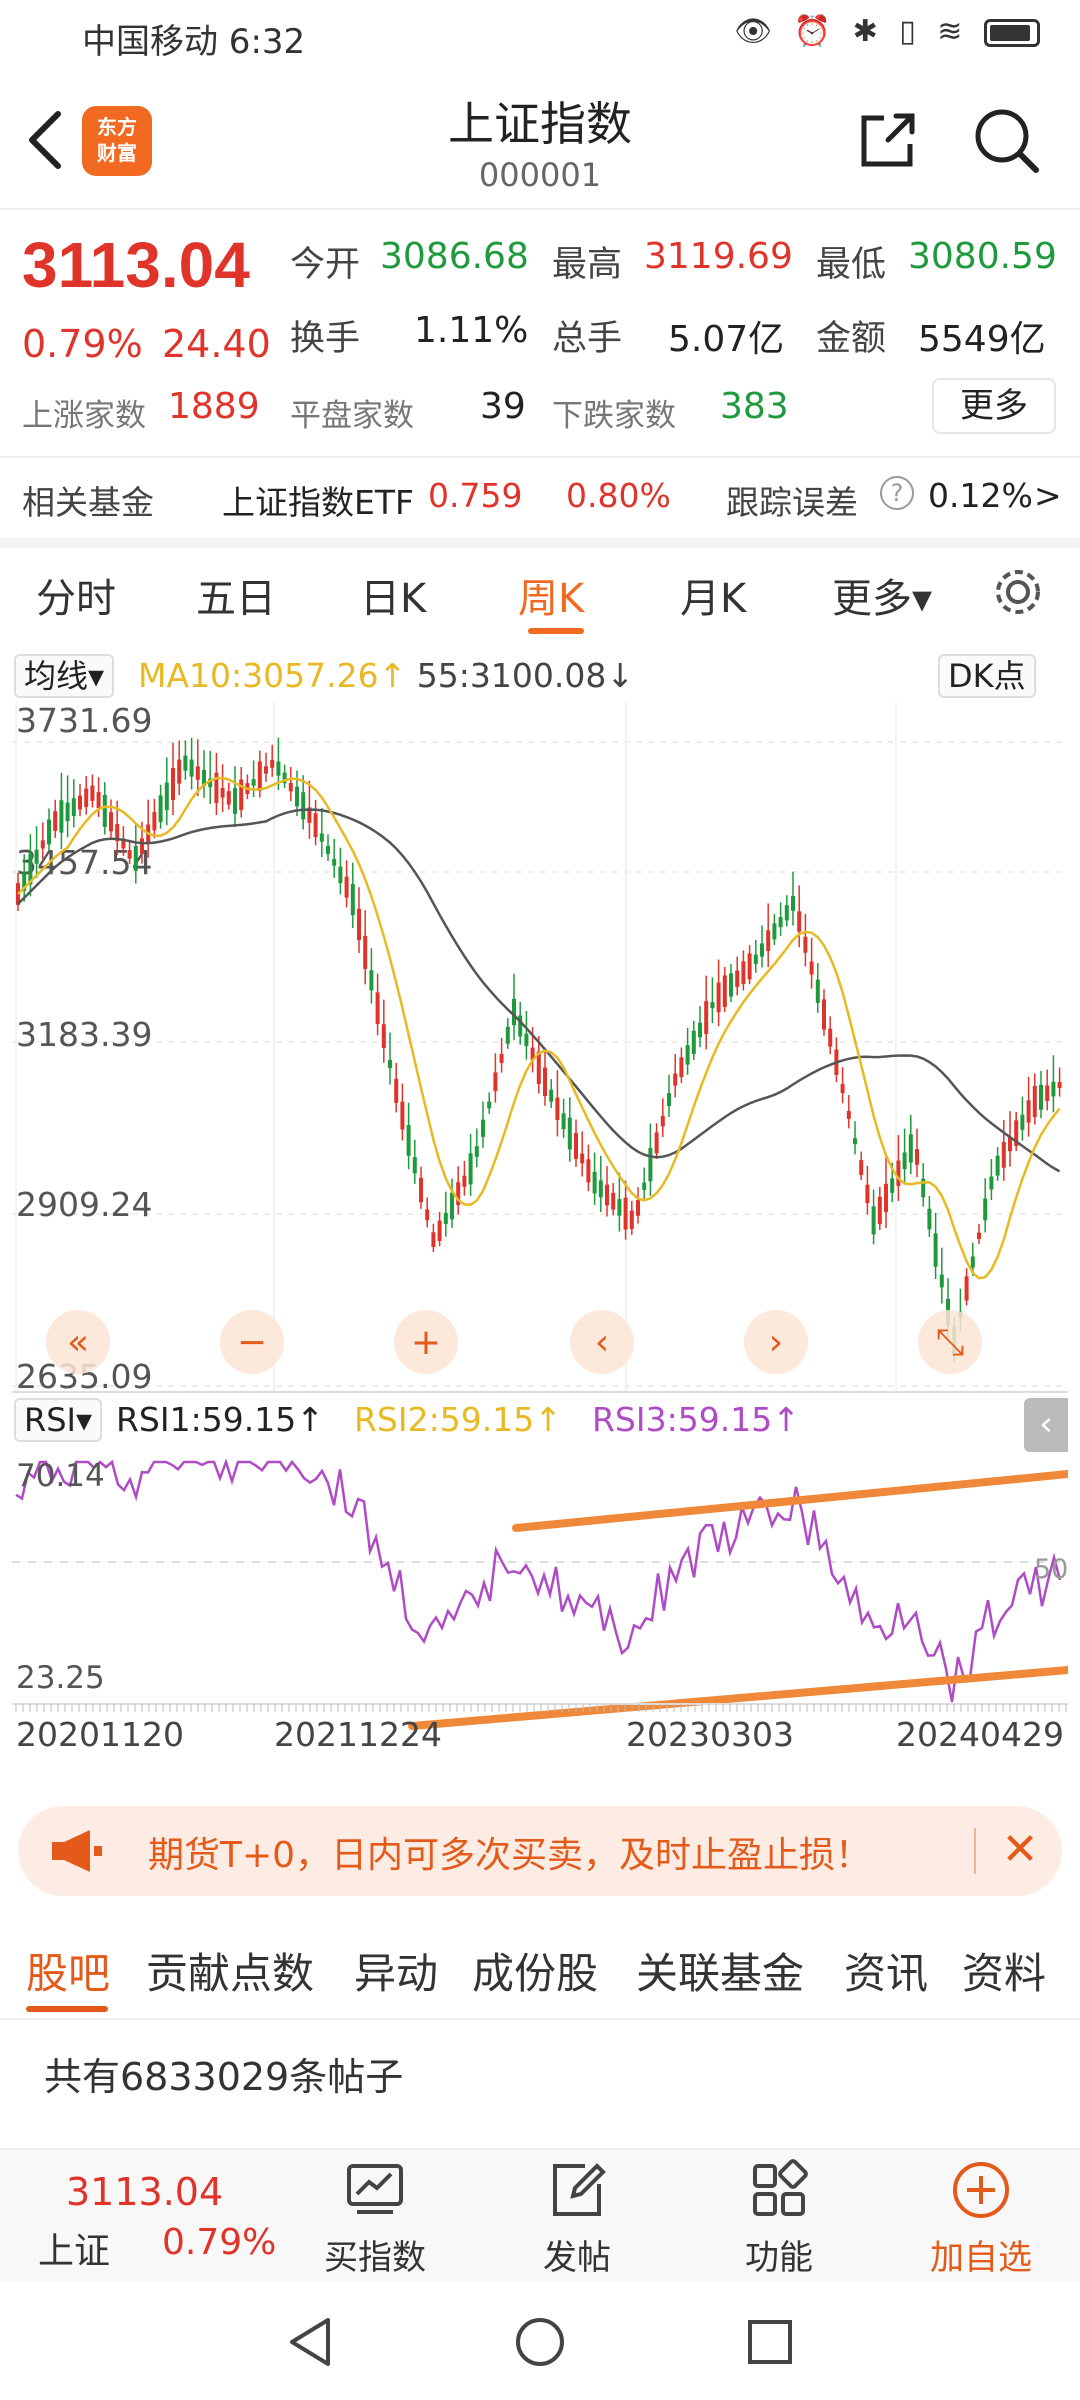 Image resolution: width=1080 pixels, height=2400 pixels. What do you see at coordinates (64, 676) in the screenshot?
I see `ma-selector: 均线▾` at bounding box center [64, 676].